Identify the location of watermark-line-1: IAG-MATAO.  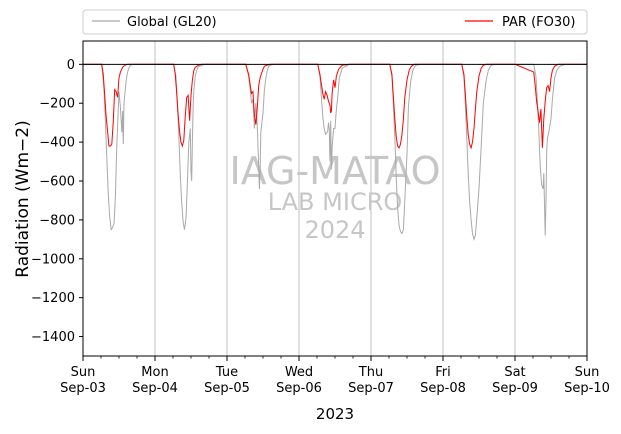
(334, 171).